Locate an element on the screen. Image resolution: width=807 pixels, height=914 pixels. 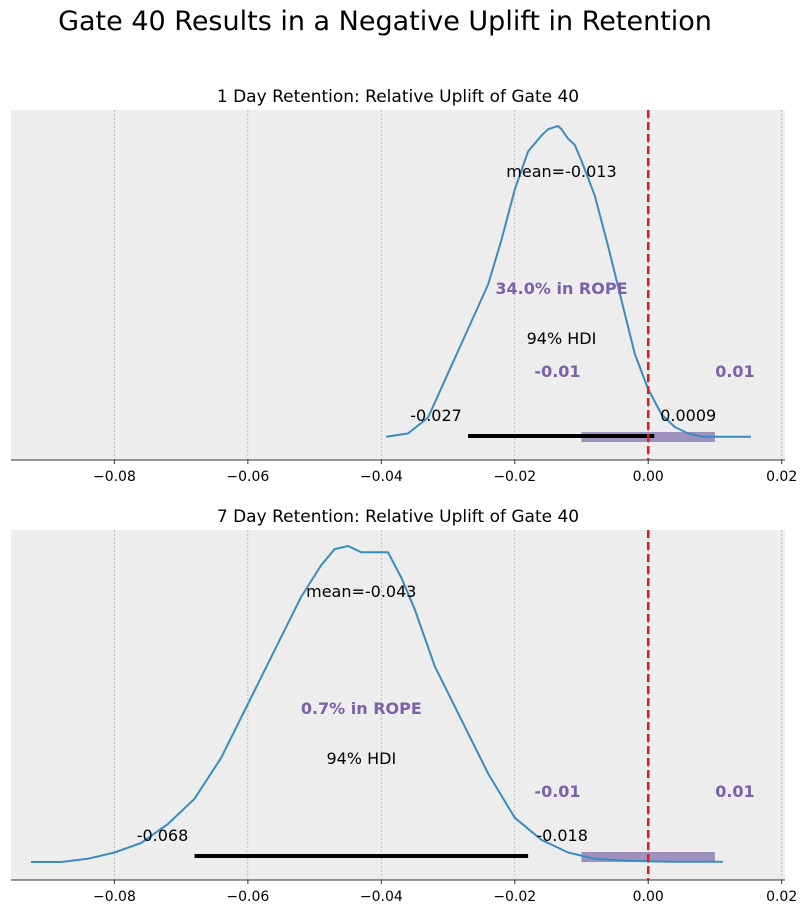
mean-label: mean=-0.013 is located at coordinates (561, 171).